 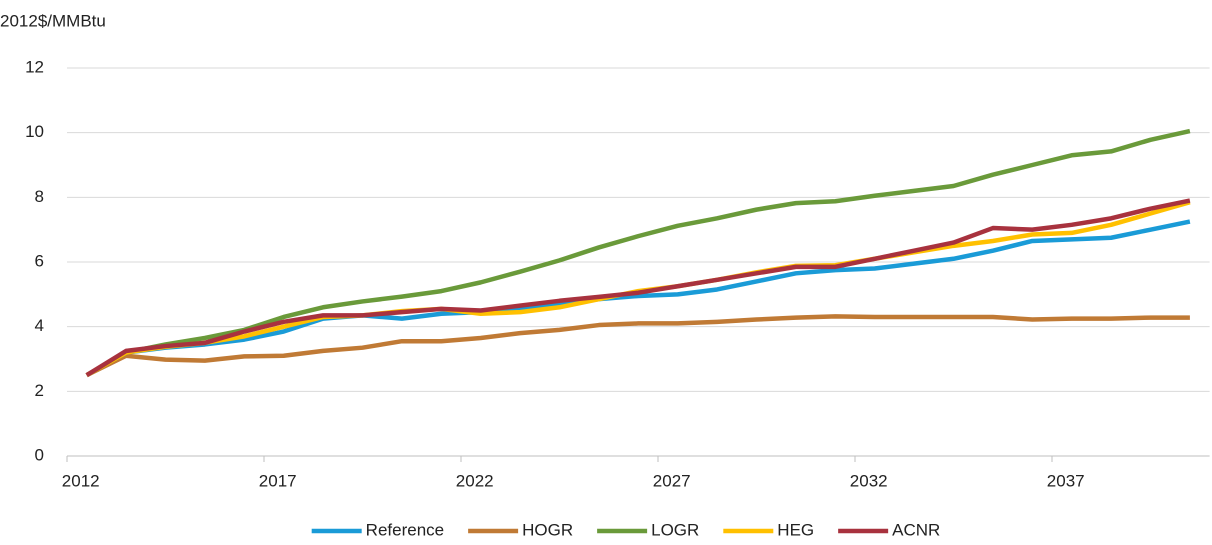 What do you see at coordinates (795, 529) in the screenshot?
I see `legend-label: HEG` at bounding box center [795, 529].